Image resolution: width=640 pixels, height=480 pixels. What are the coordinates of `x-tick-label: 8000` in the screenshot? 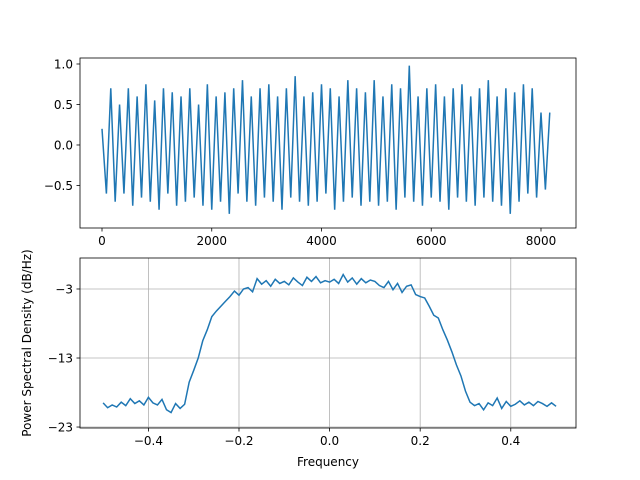 It's located at (541, 241).